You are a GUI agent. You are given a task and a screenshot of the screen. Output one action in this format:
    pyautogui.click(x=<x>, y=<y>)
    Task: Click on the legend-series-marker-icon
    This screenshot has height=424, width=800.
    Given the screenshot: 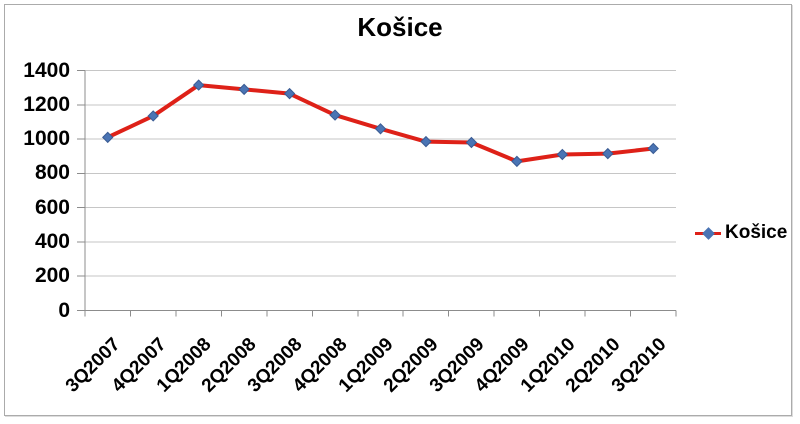 What is the action you would take?
    pyautogui.click(x=708, y=233)
    